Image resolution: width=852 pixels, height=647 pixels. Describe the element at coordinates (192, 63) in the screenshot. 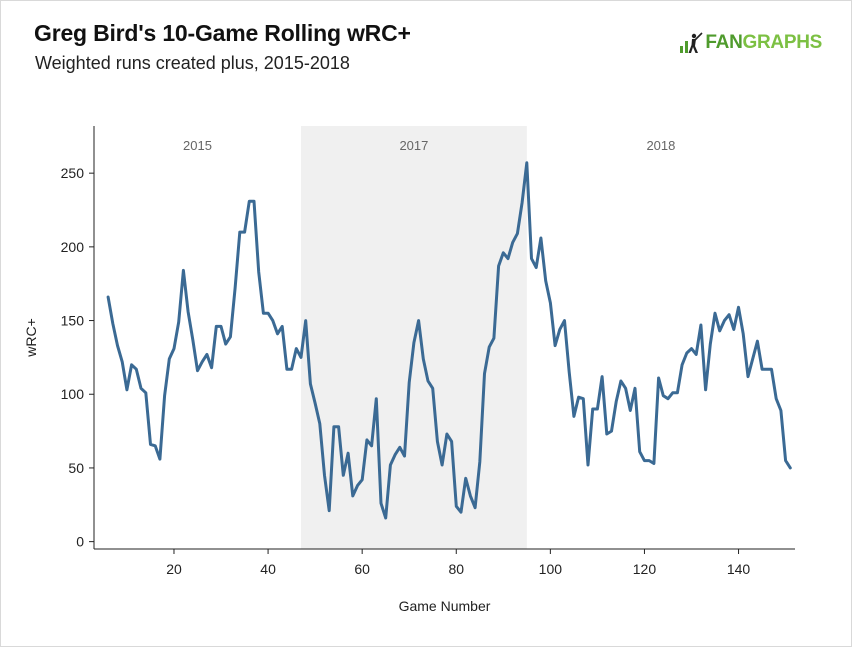

I see `chart-subtitle: Weighted runs created plus, 2015-2018` at that location.